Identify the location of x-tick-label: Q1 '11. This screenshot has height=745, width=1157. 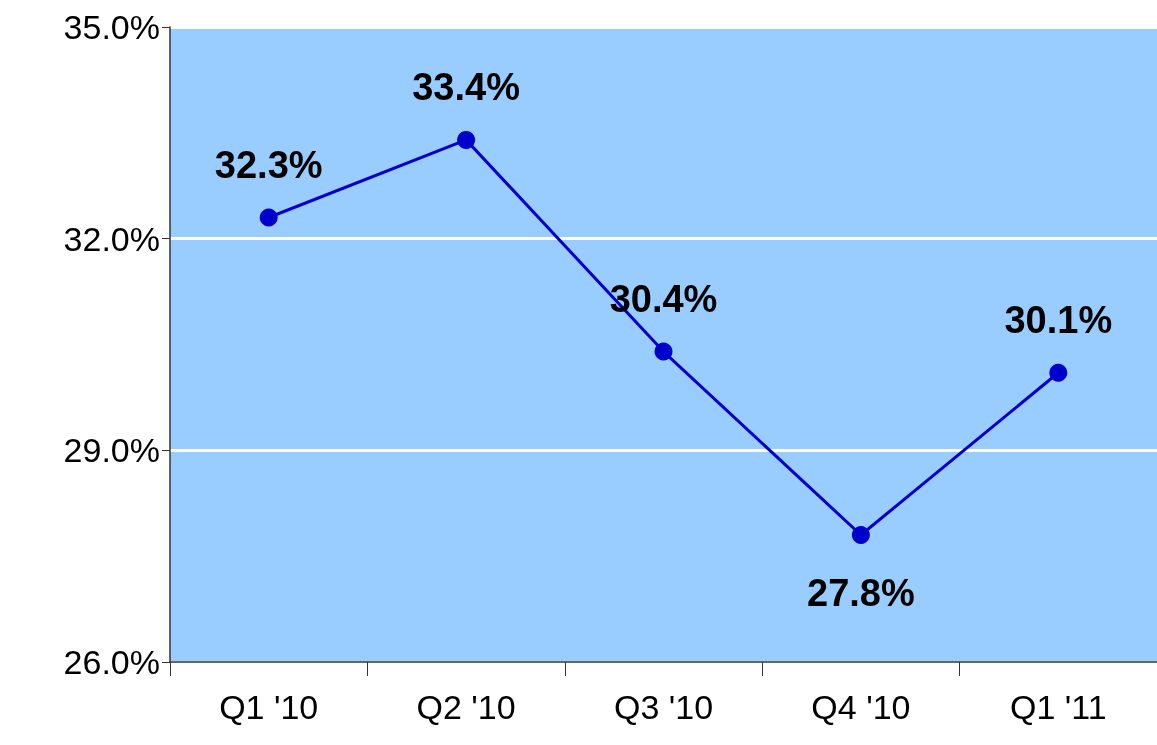
(1058, 707).